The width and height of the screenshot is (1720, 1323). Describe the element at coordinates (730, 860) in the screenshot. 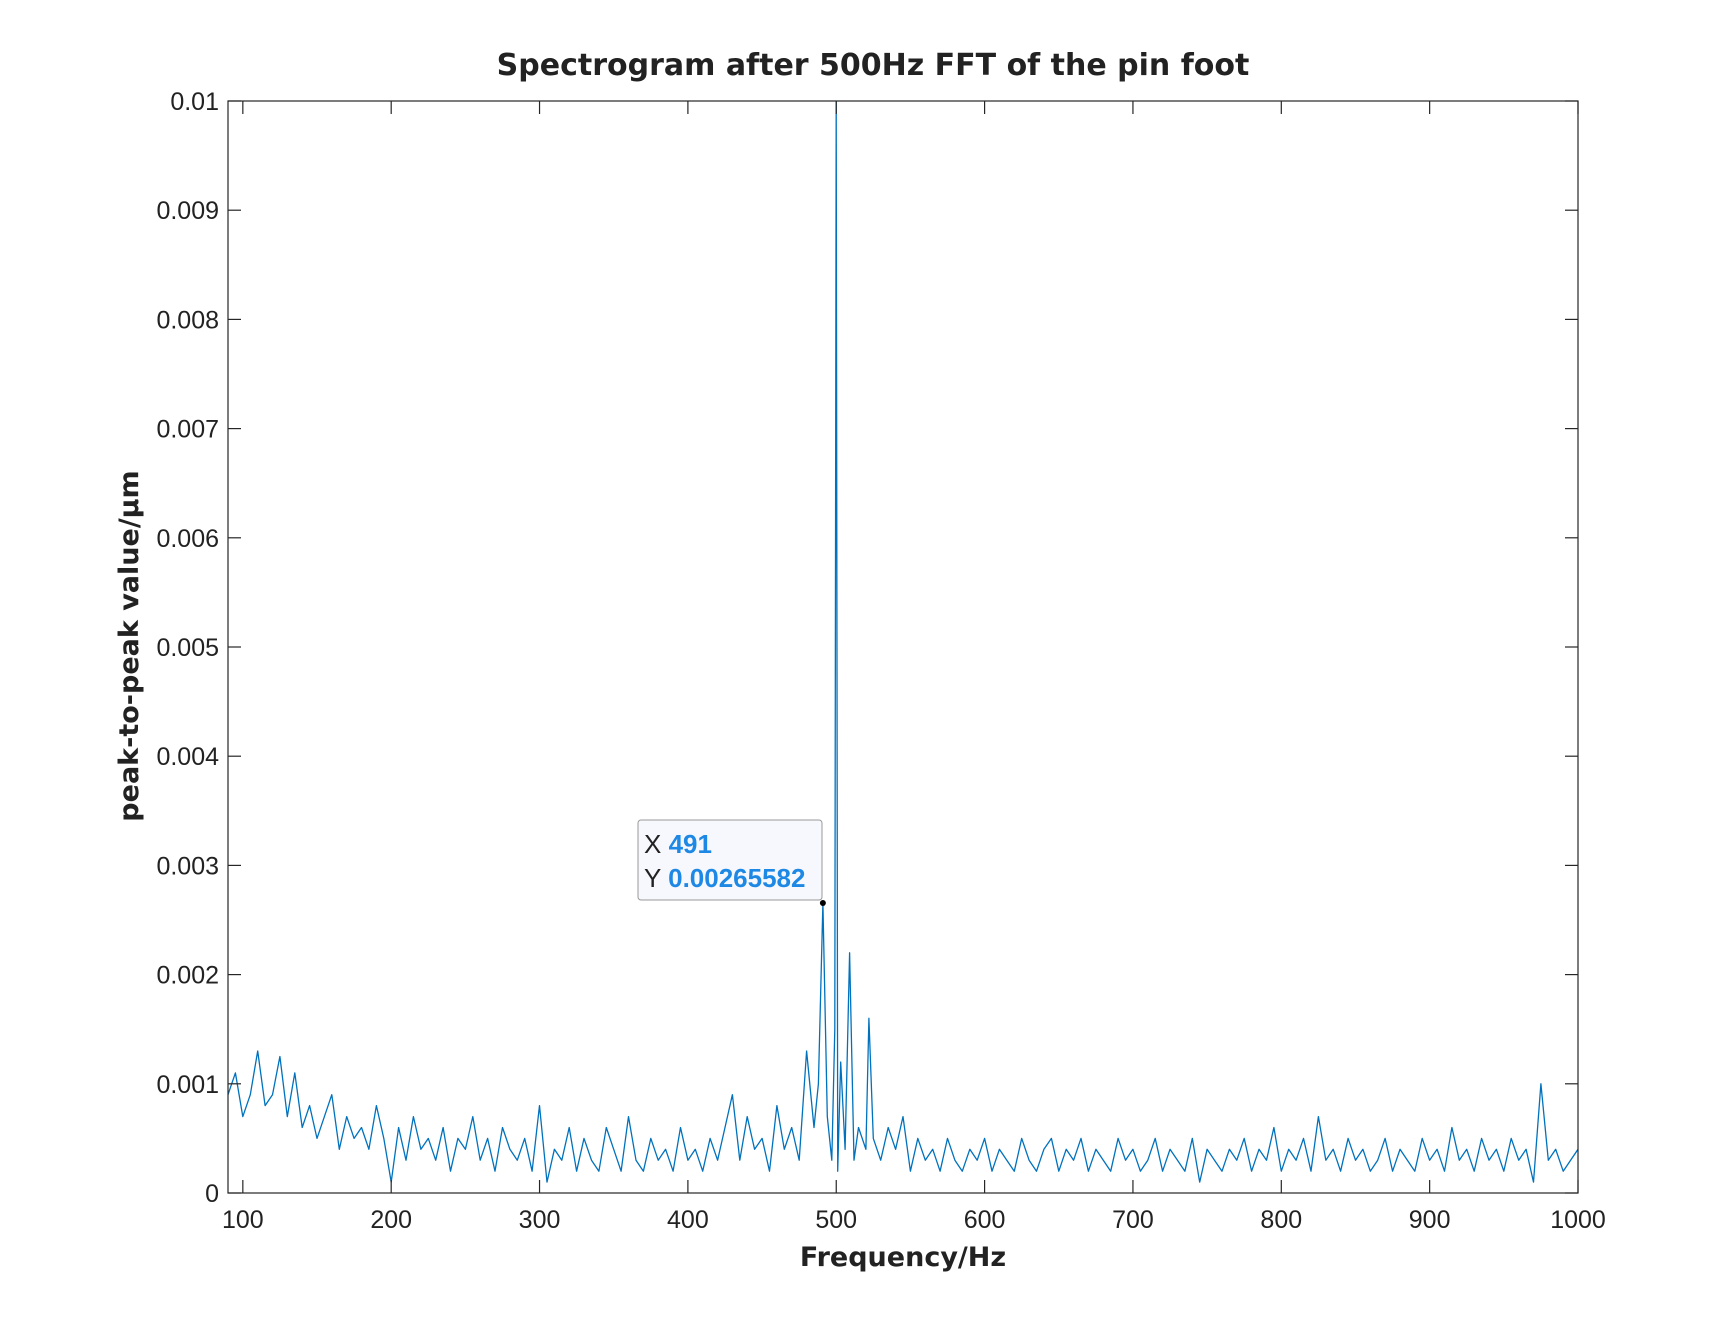

I see `data-tip-box` at that location.